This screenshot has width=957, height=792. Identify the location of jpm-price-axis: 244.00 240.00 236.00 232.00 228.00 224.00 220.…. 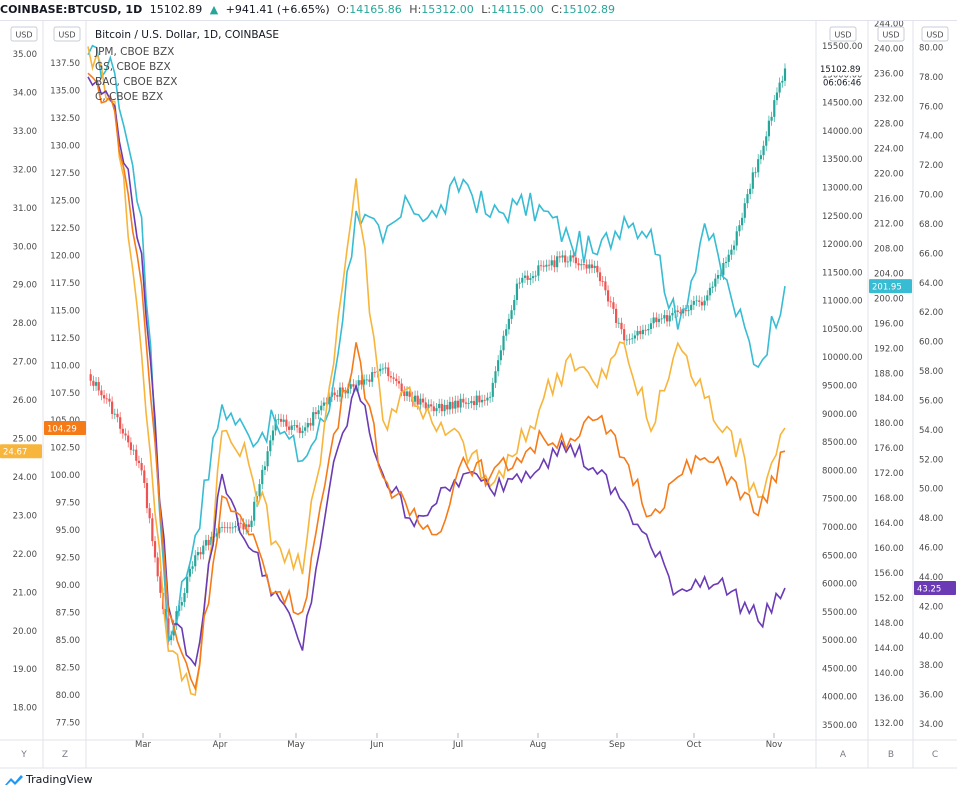
(889, 375).